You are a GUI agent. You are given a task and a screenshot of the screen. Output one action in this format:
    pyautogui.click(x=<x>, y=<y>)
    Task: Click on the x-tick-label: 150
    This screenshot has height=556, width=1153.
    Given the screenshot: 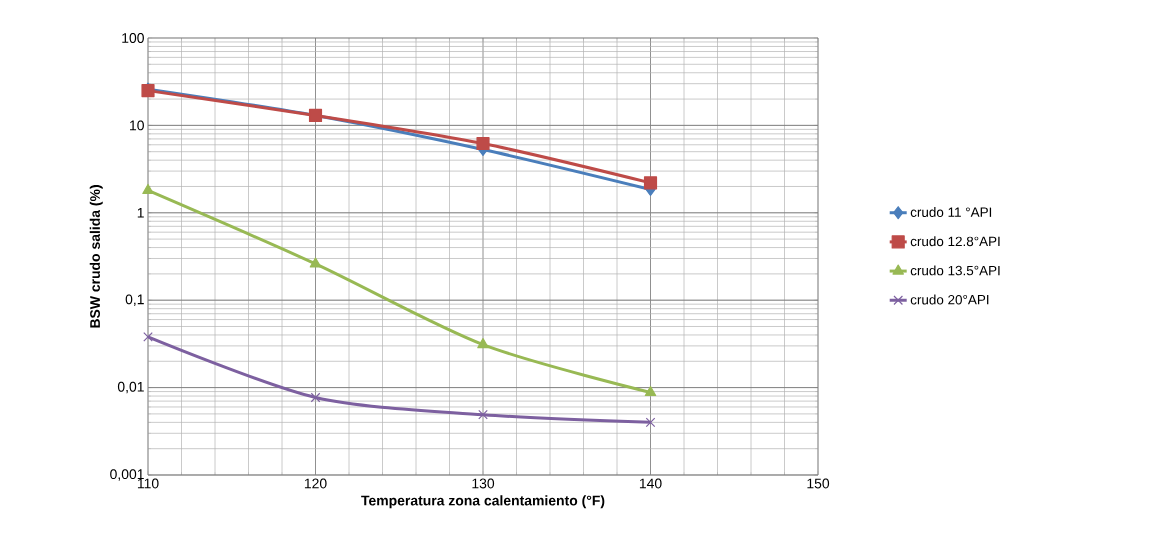 What is the action you would take?
    pyautogui.click(x=818, y=483)
    